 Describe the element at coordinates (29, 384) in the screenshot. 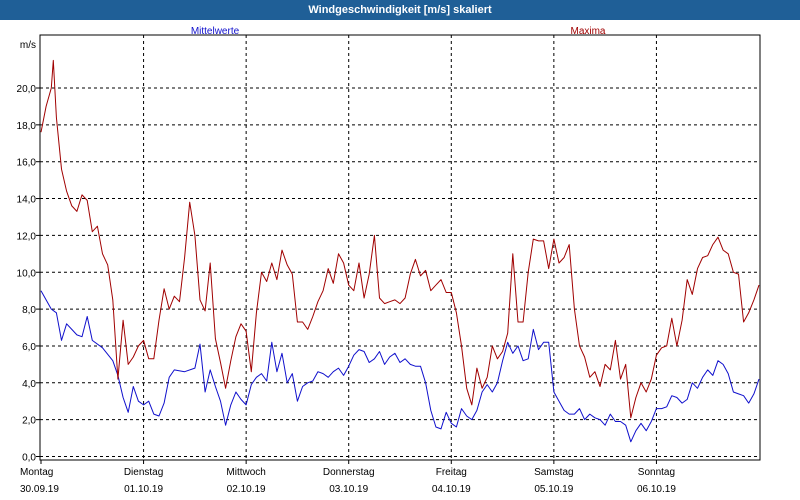

I see `y-tick-label: 4,0` at that location.